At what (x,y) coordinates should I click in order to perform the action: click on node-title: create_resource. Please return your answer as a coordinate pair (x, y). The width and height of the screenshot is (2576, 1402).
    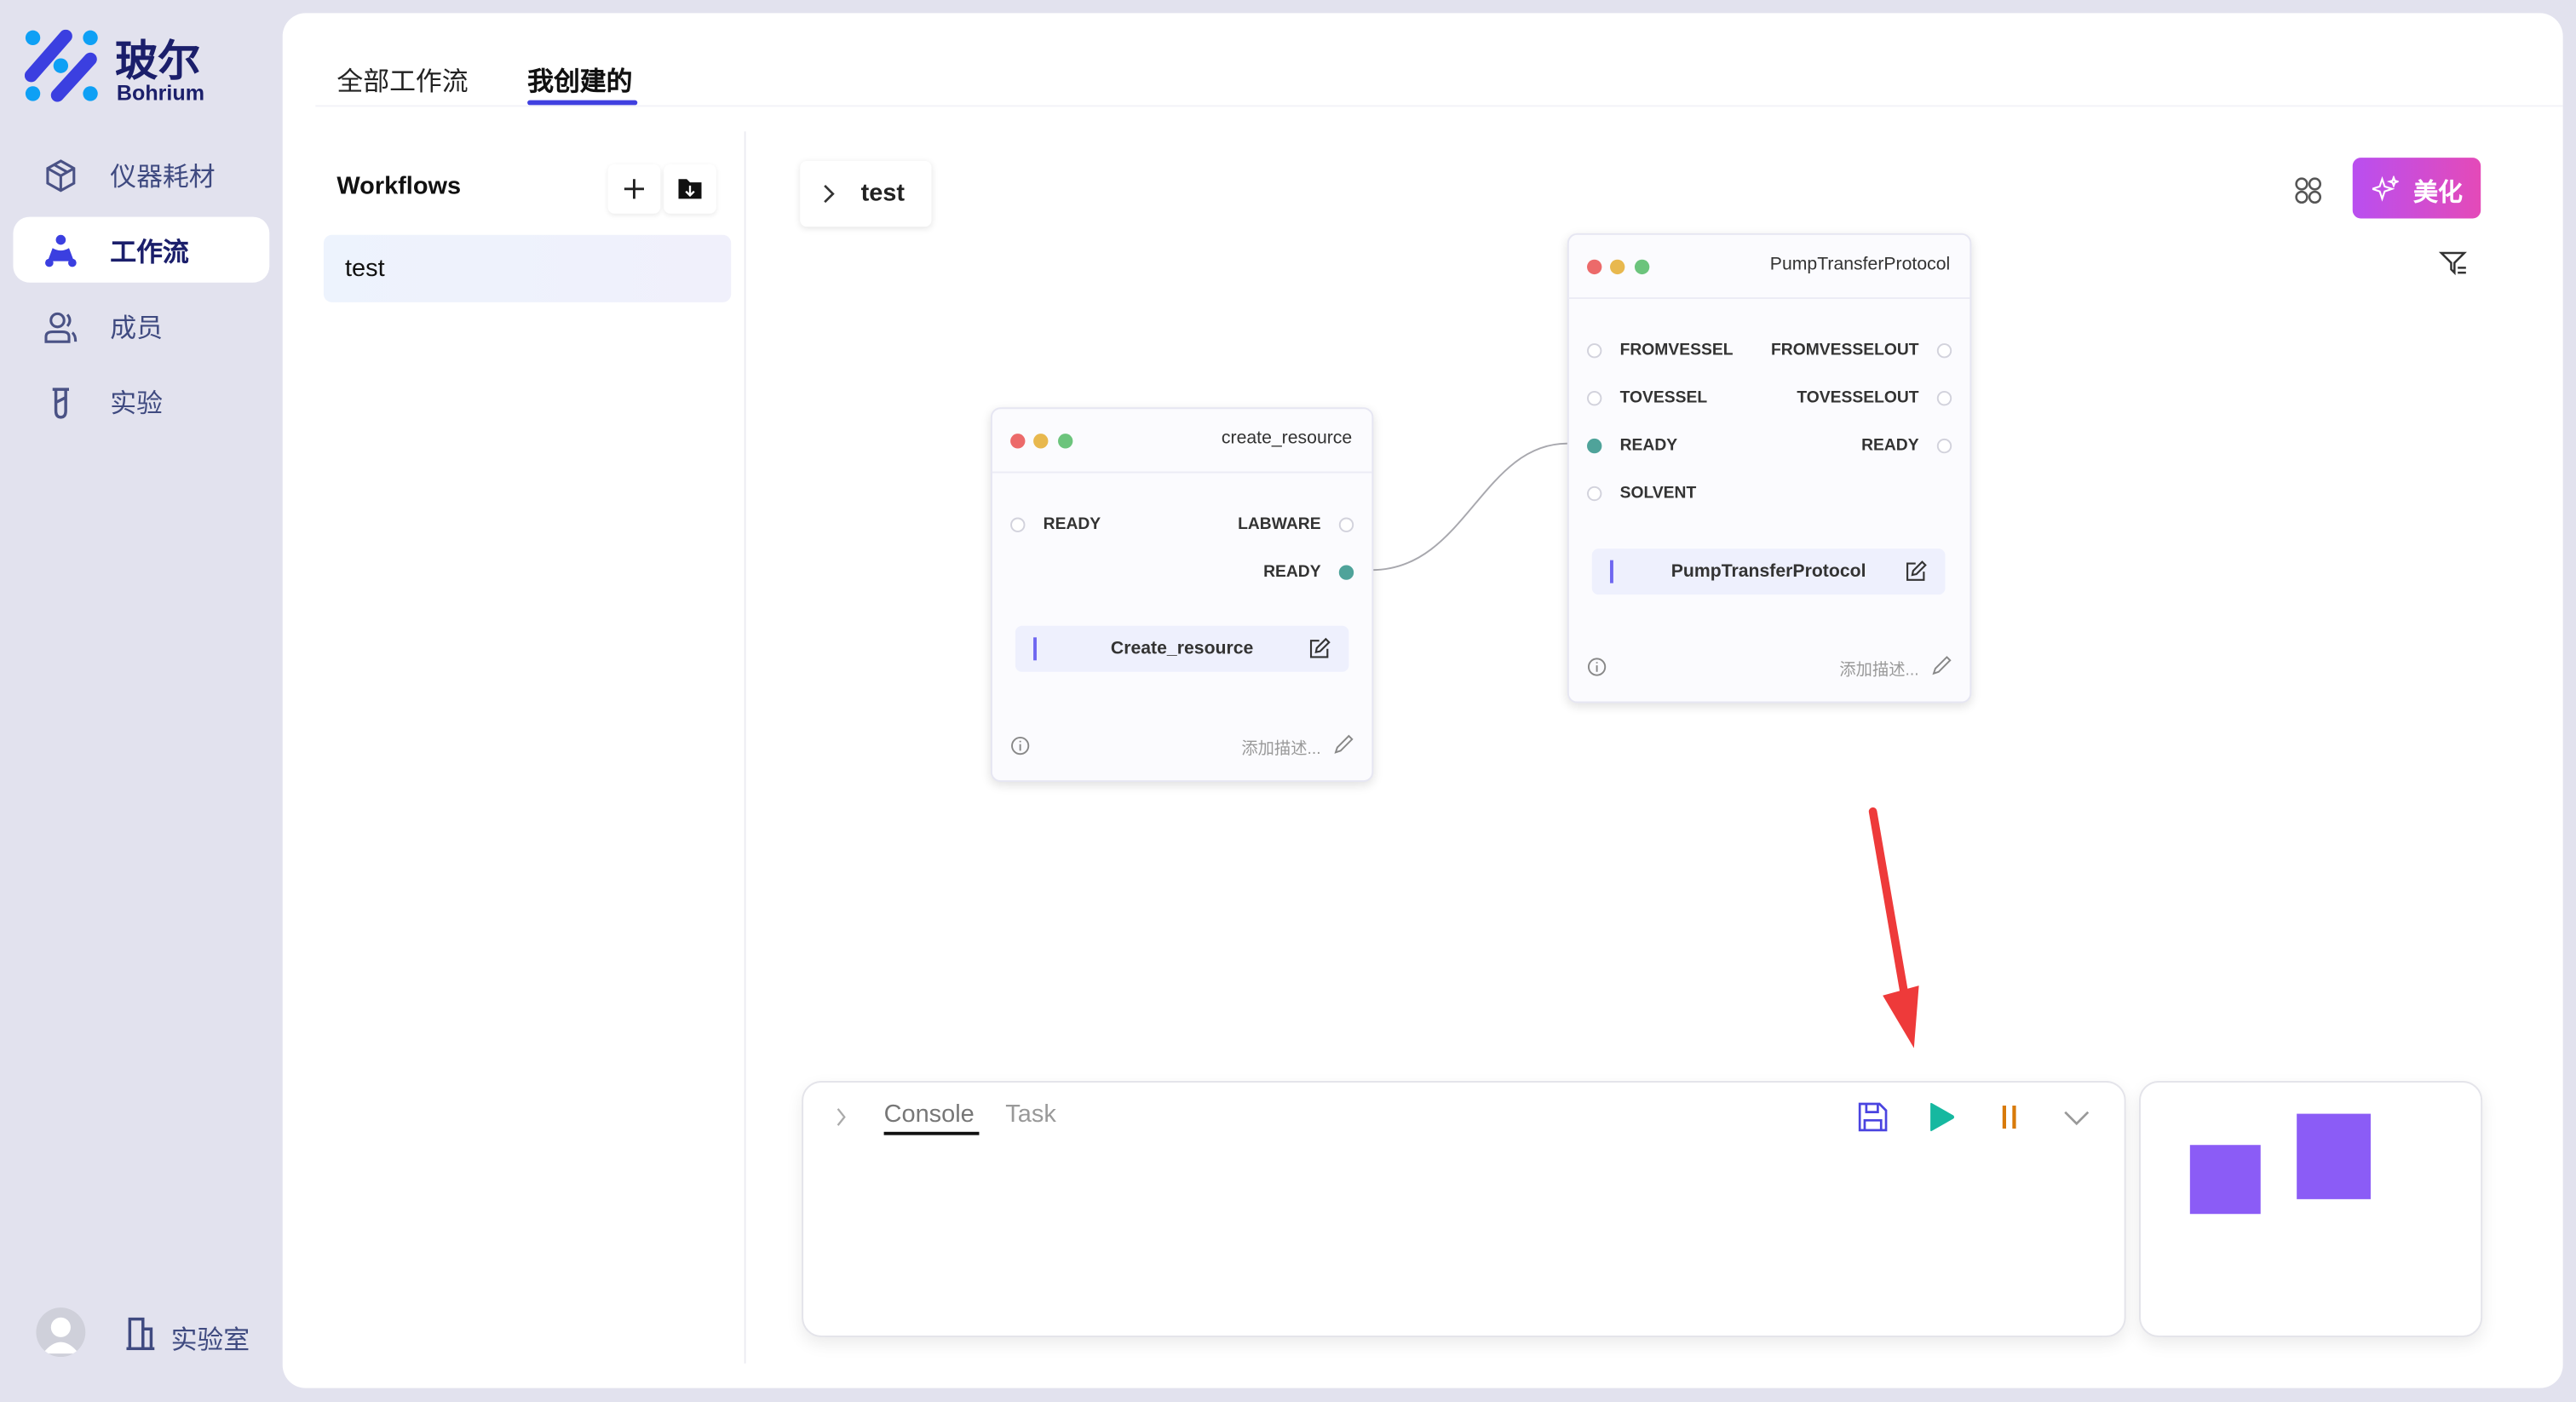
    Looking at the image, I should click on (1287, 438).